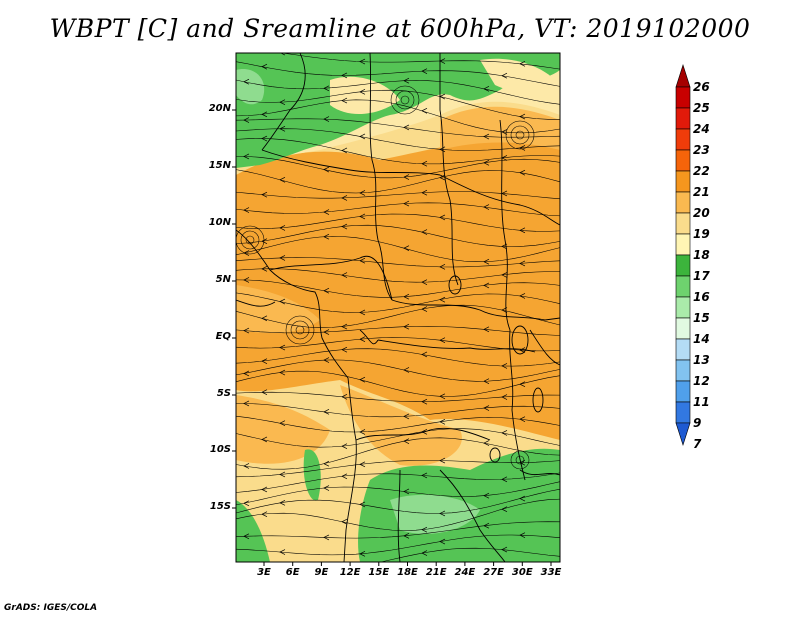  Describe the element at coordinates (223, 336) in the screenshot. I see `lat-label: EQ` at that location.